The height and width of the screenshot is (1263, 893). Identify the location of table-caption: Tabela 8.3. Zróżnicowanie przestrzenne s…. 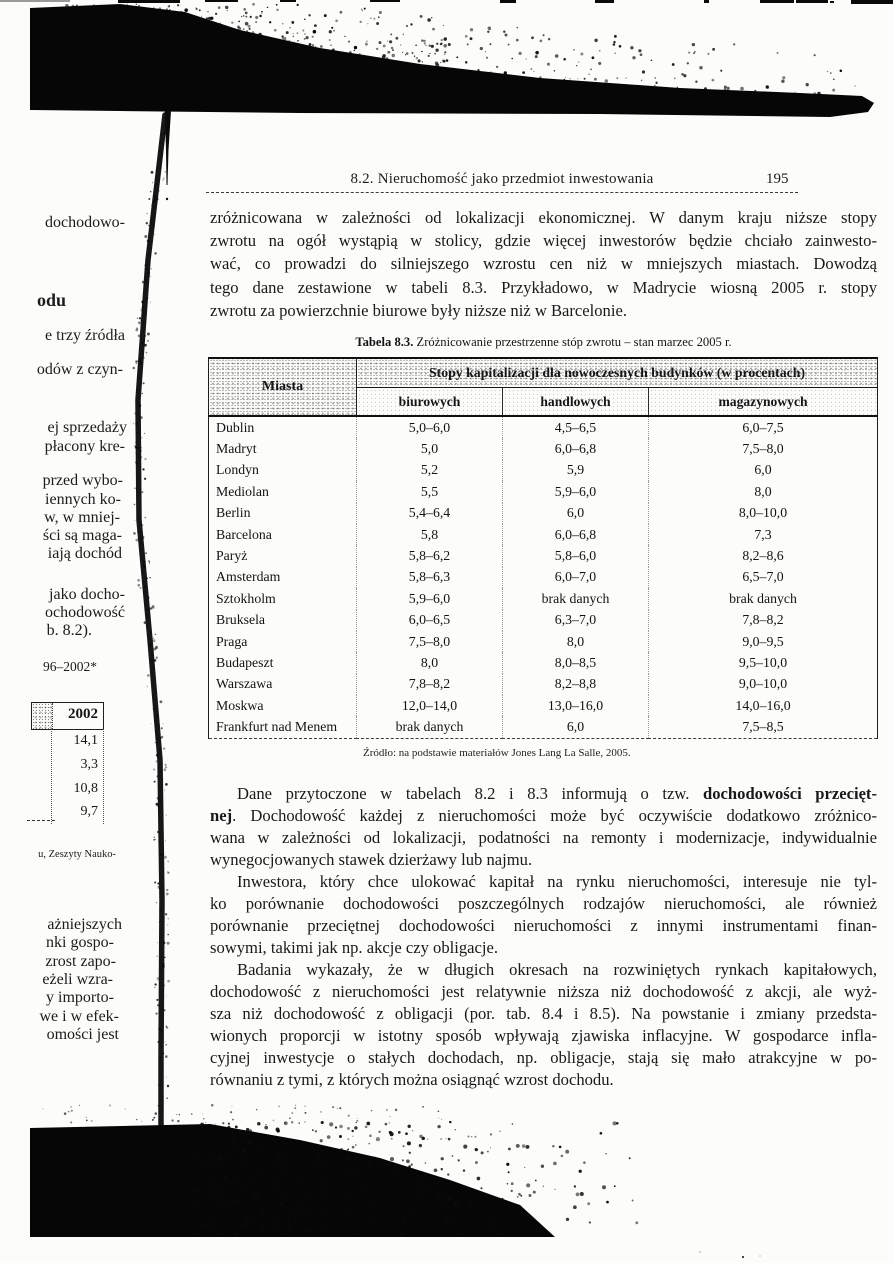
(543, 342).